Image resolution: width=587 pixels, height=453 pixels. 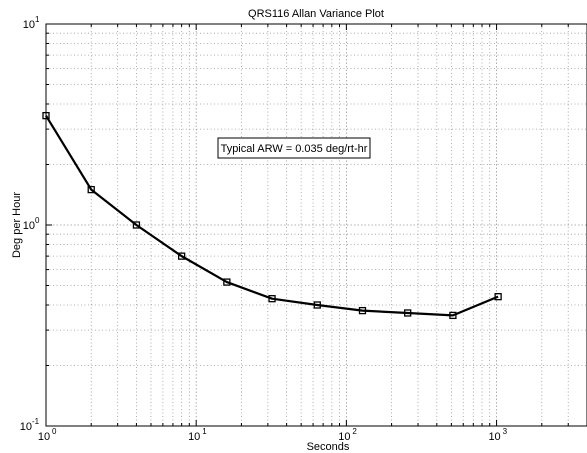 I want to click on chart-title: QRS116 Allan Variance Plot, so click(x=316, y=14).